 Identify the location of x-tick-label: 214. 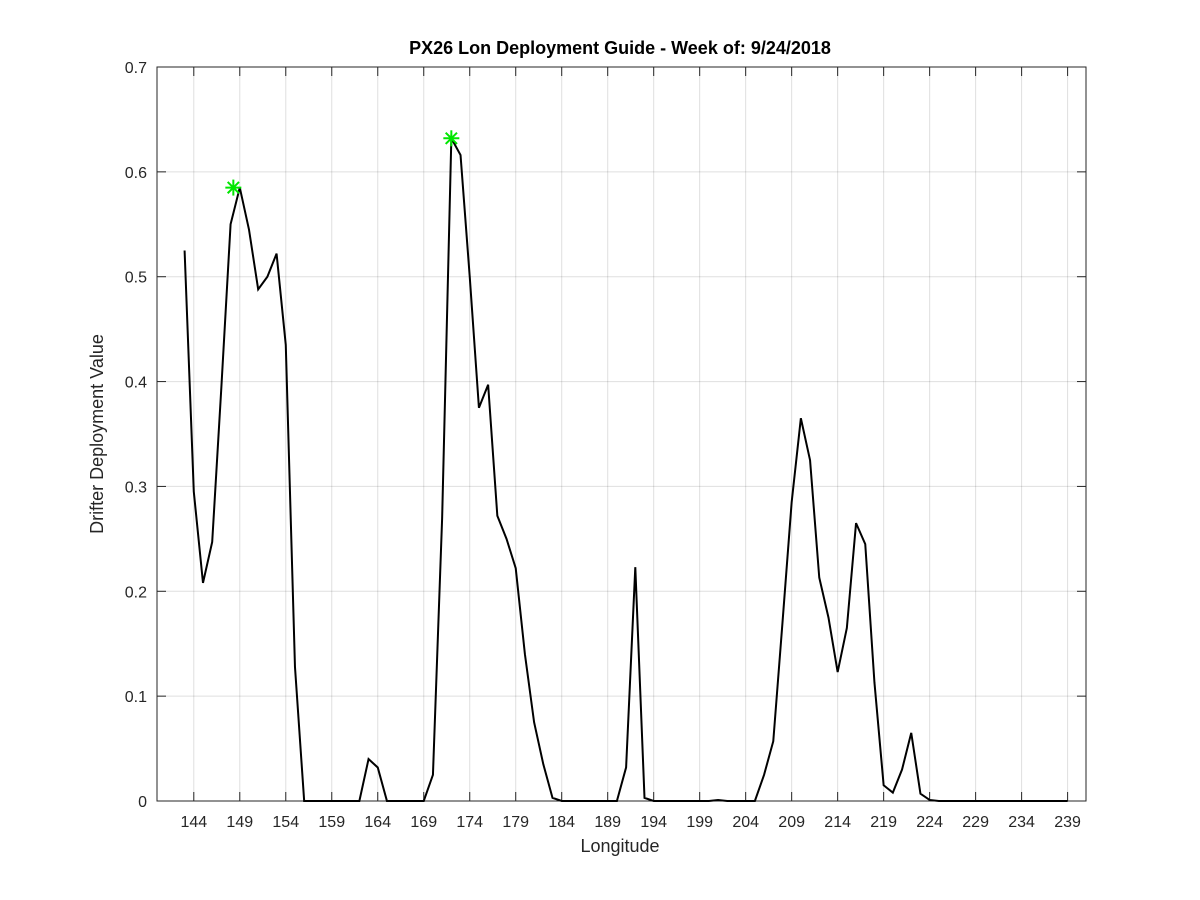
(837, 822).